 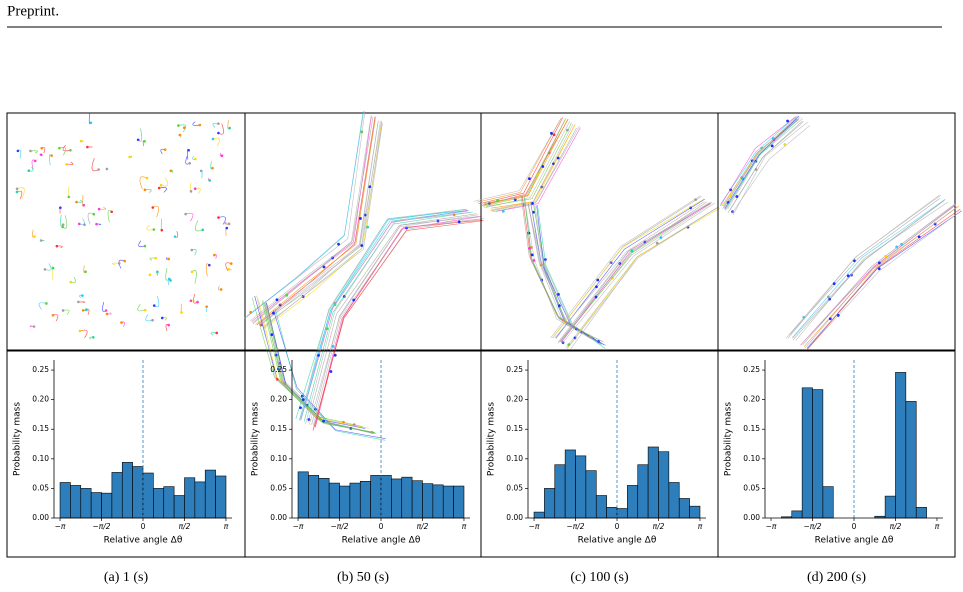 I want to click on header-title: Preprint., so click(x=33, y=11).